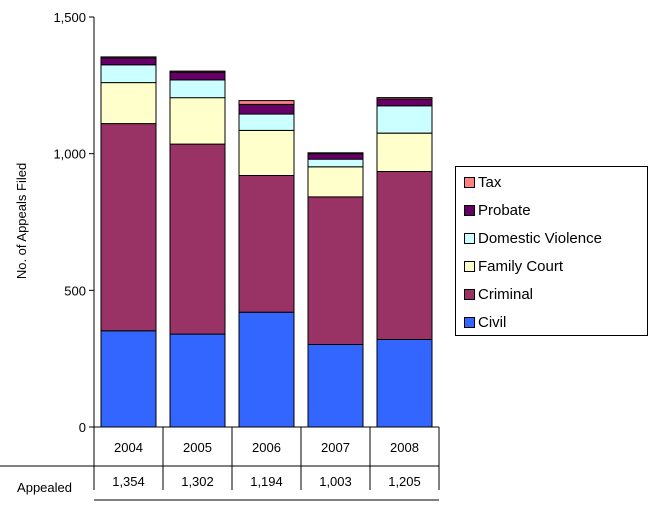  Describe the element at coordinates (404, 98) in the screenshot. I see `bar-tax-2008` at that location.